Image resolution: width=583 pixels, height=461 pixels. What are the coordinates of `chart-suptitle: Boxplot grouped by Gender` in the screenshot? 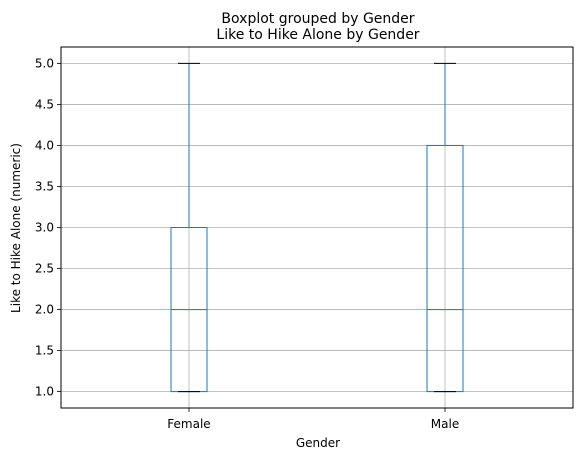 It's located at (317, 19).